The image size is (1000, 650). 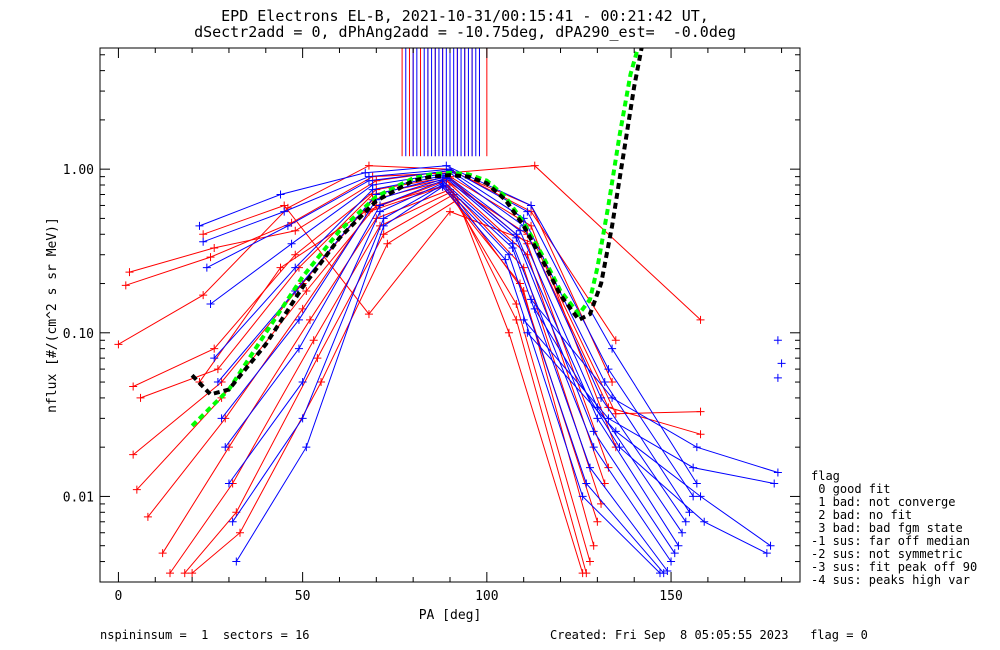 I want to click on x-tick-label: 100, so click(x=486, y=596).